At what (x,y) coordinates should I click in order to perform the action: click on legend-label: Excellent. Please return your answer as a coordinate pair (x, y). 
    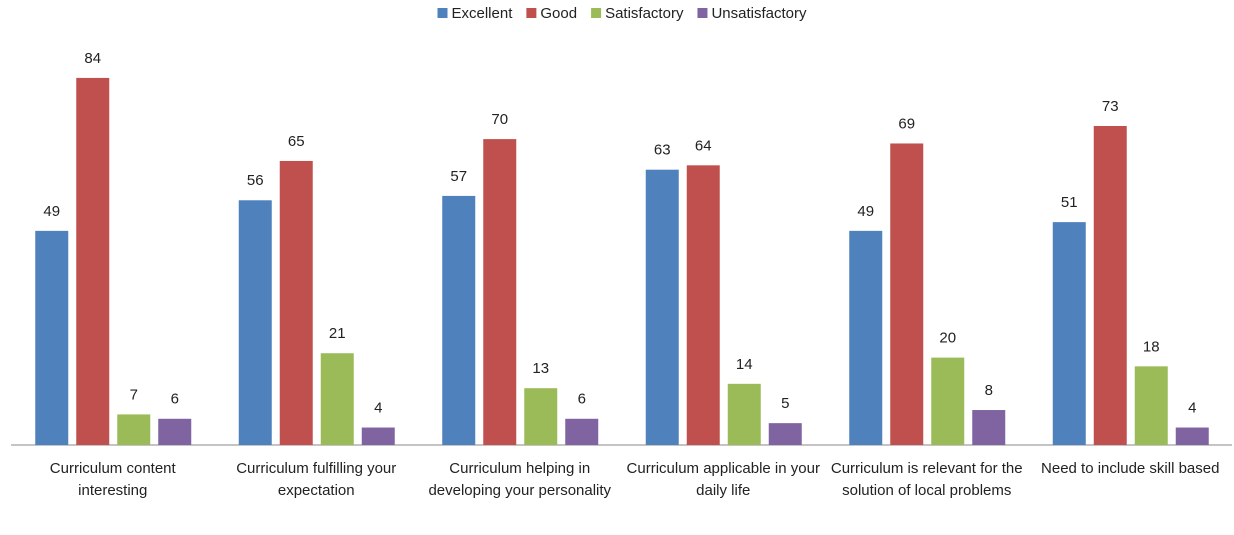
    Looking at the image, I should click on (483, 13).